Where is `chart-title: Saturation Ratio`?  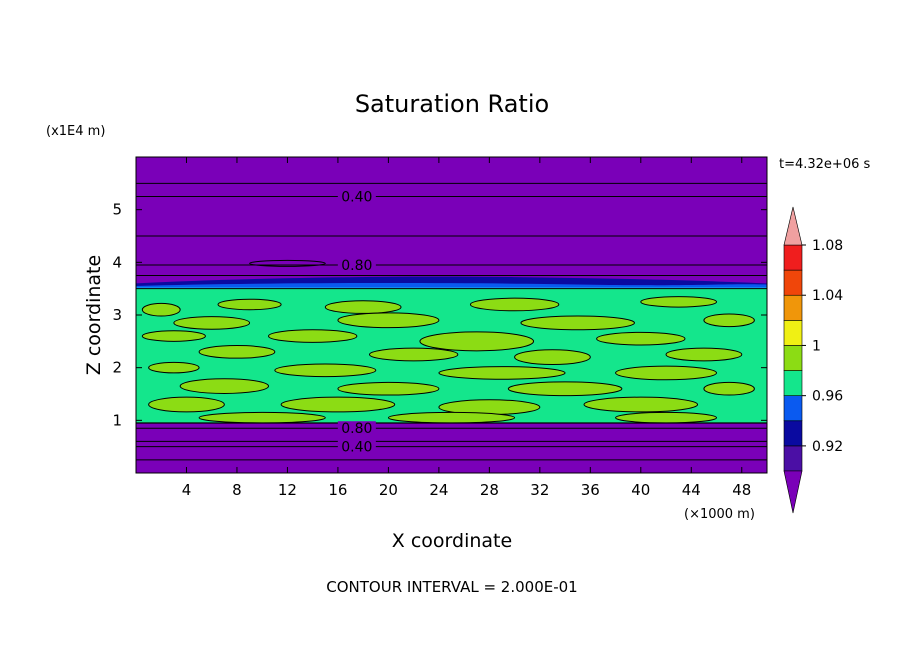
chart-title: Saturation Ratio is located at coordinates (452, 104).